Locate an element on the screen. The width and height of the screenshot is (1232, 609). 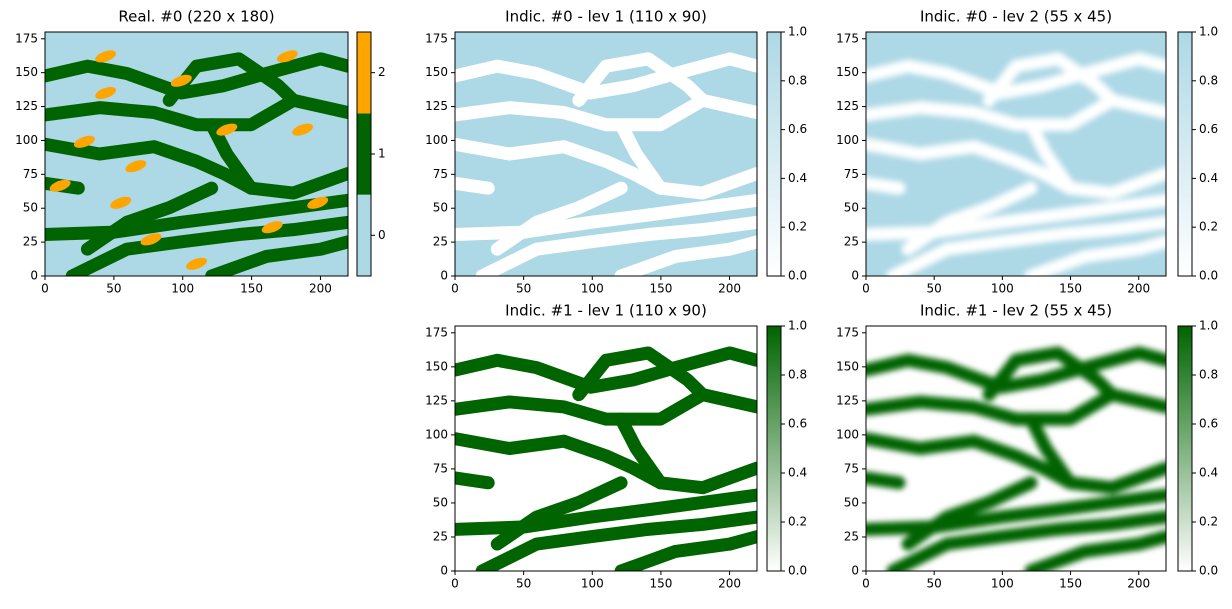
colorbar-segment is located at coordinates (364, 154).